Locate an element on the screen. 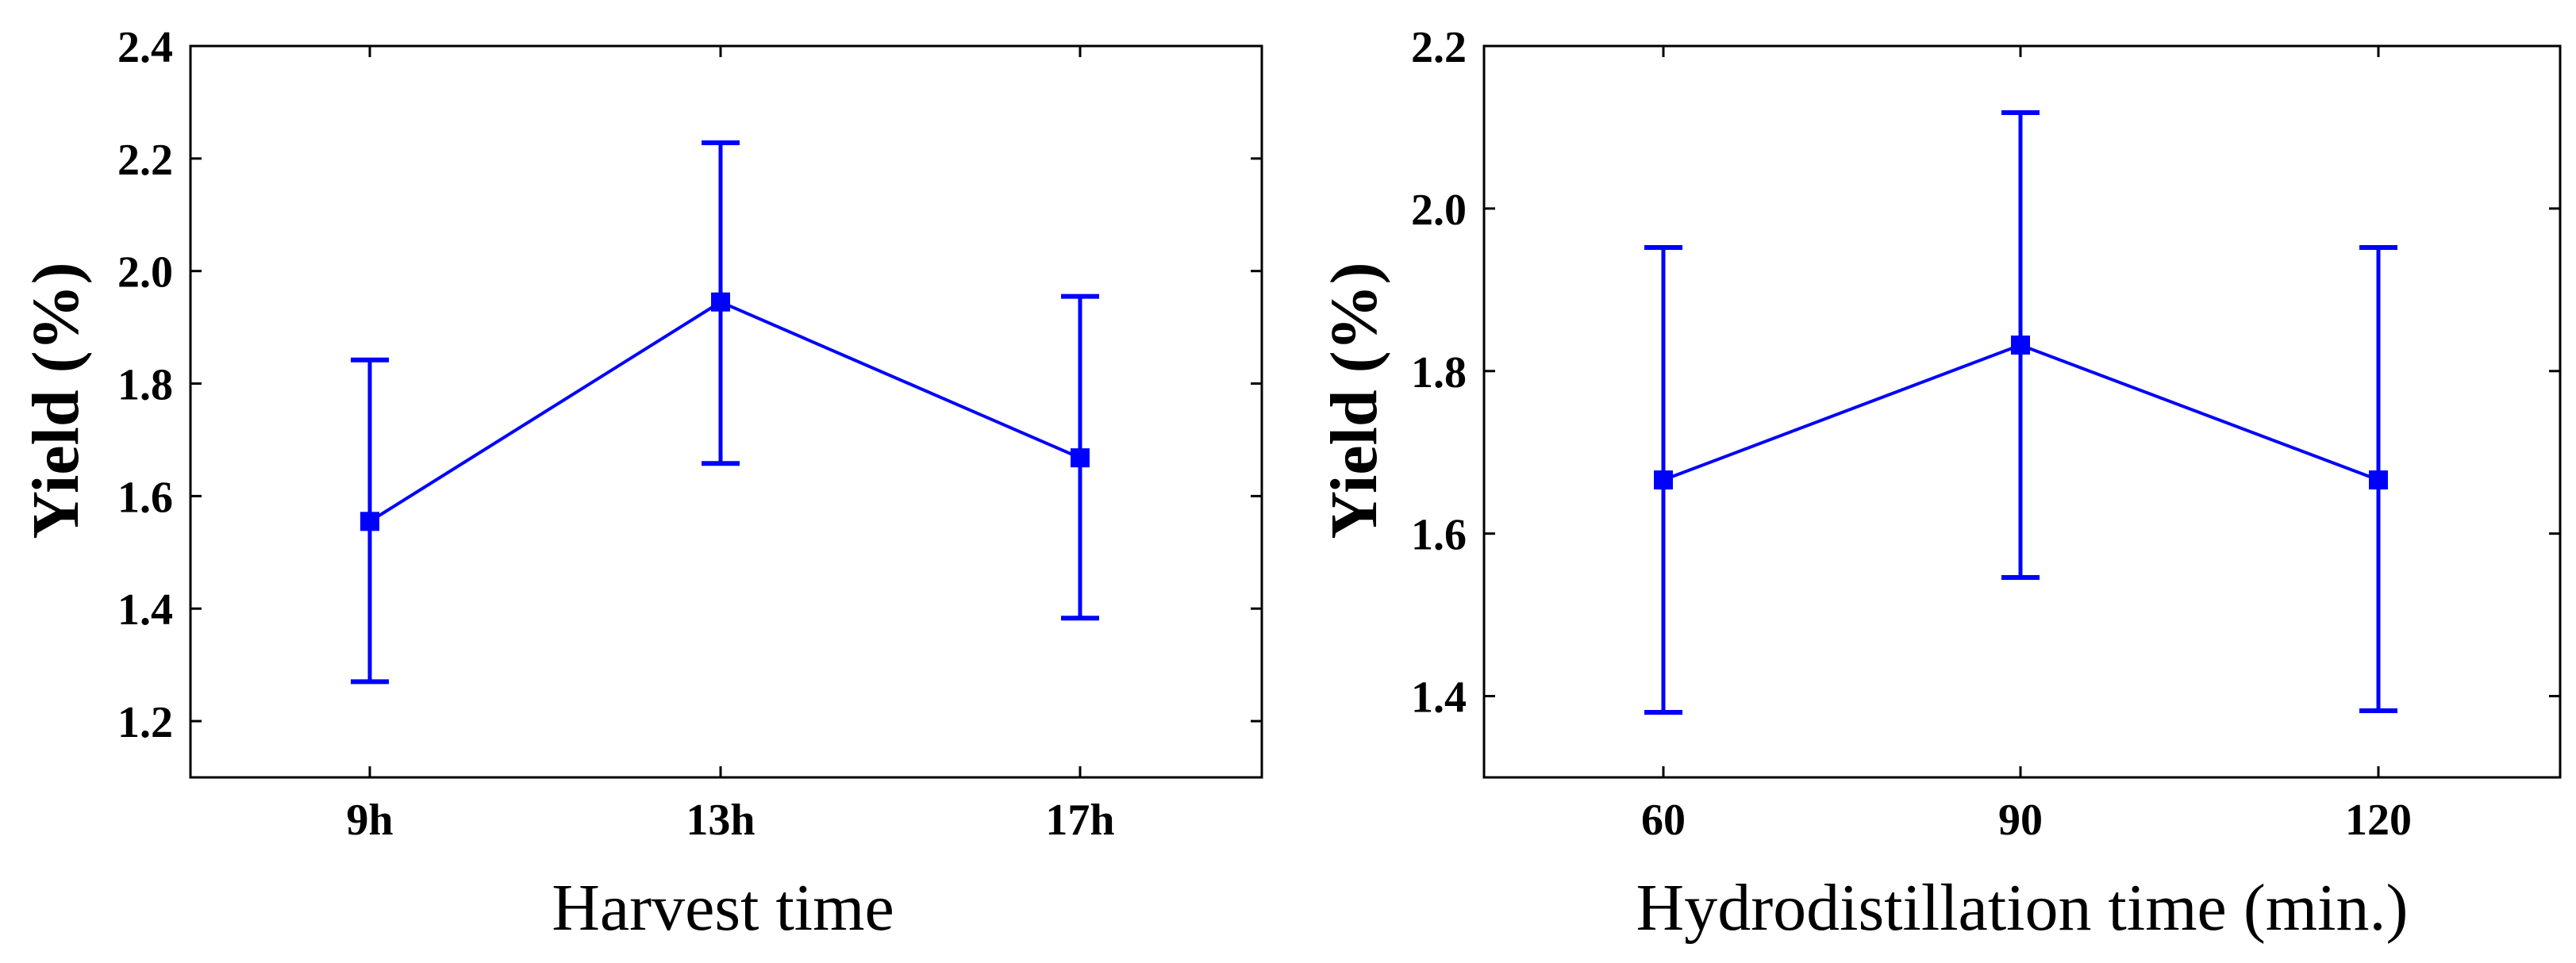 This screenshot has width=2576, height=963. x-tick-label: 17h is located at coordinates (1079, 820).